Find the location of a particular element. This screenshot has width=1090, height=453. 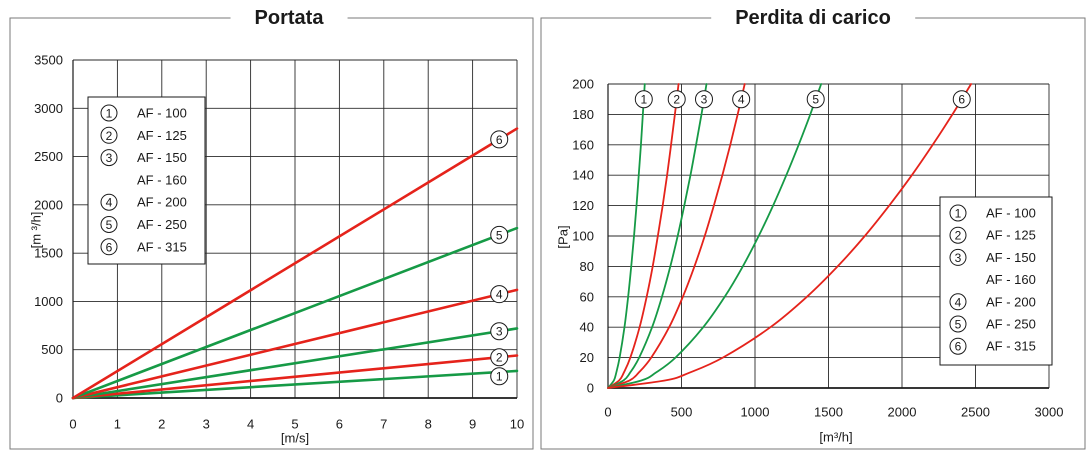

y-tick-label: 180 is located at coordinates (583, 114).